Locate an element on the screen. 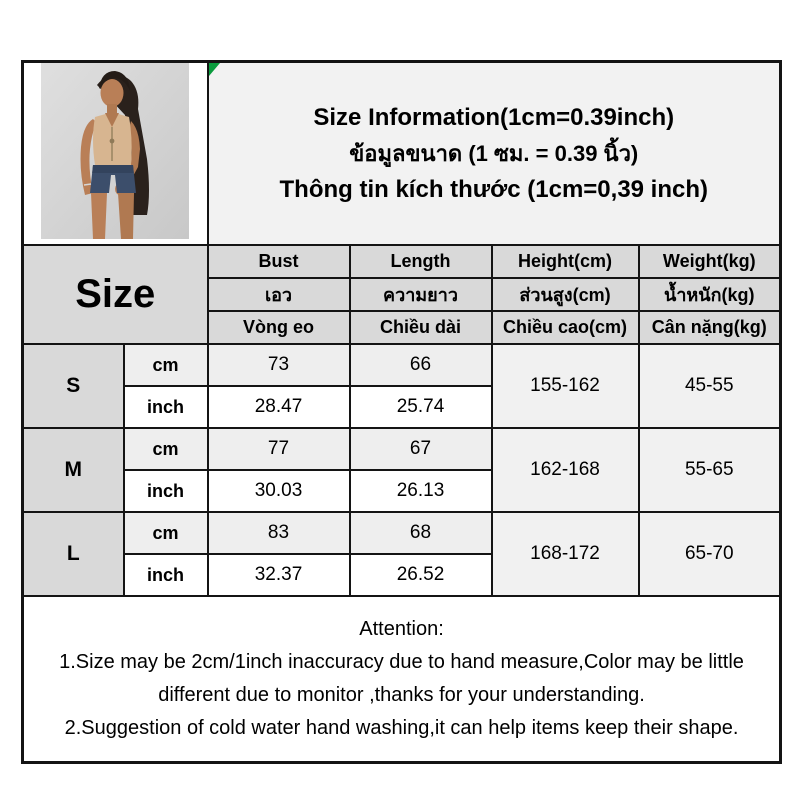 This screenshot has height=800, width=800. row-s-inch: inch 28.47 25.74 is located at coordinates (402, 407).